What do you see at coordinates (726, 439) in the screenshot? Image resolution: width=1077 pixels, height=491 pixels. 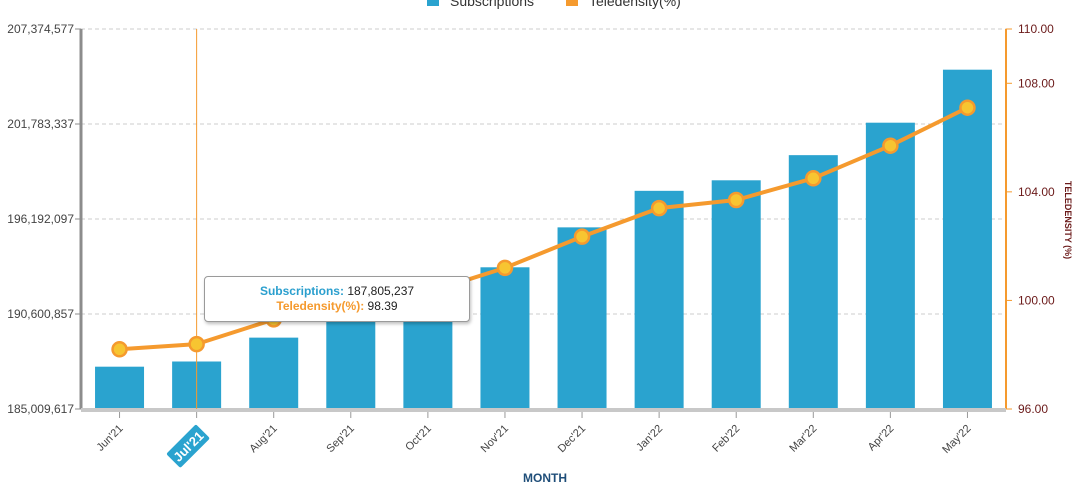 I see `x-tick-label: Feb'22` at bounding box center [726, 439].